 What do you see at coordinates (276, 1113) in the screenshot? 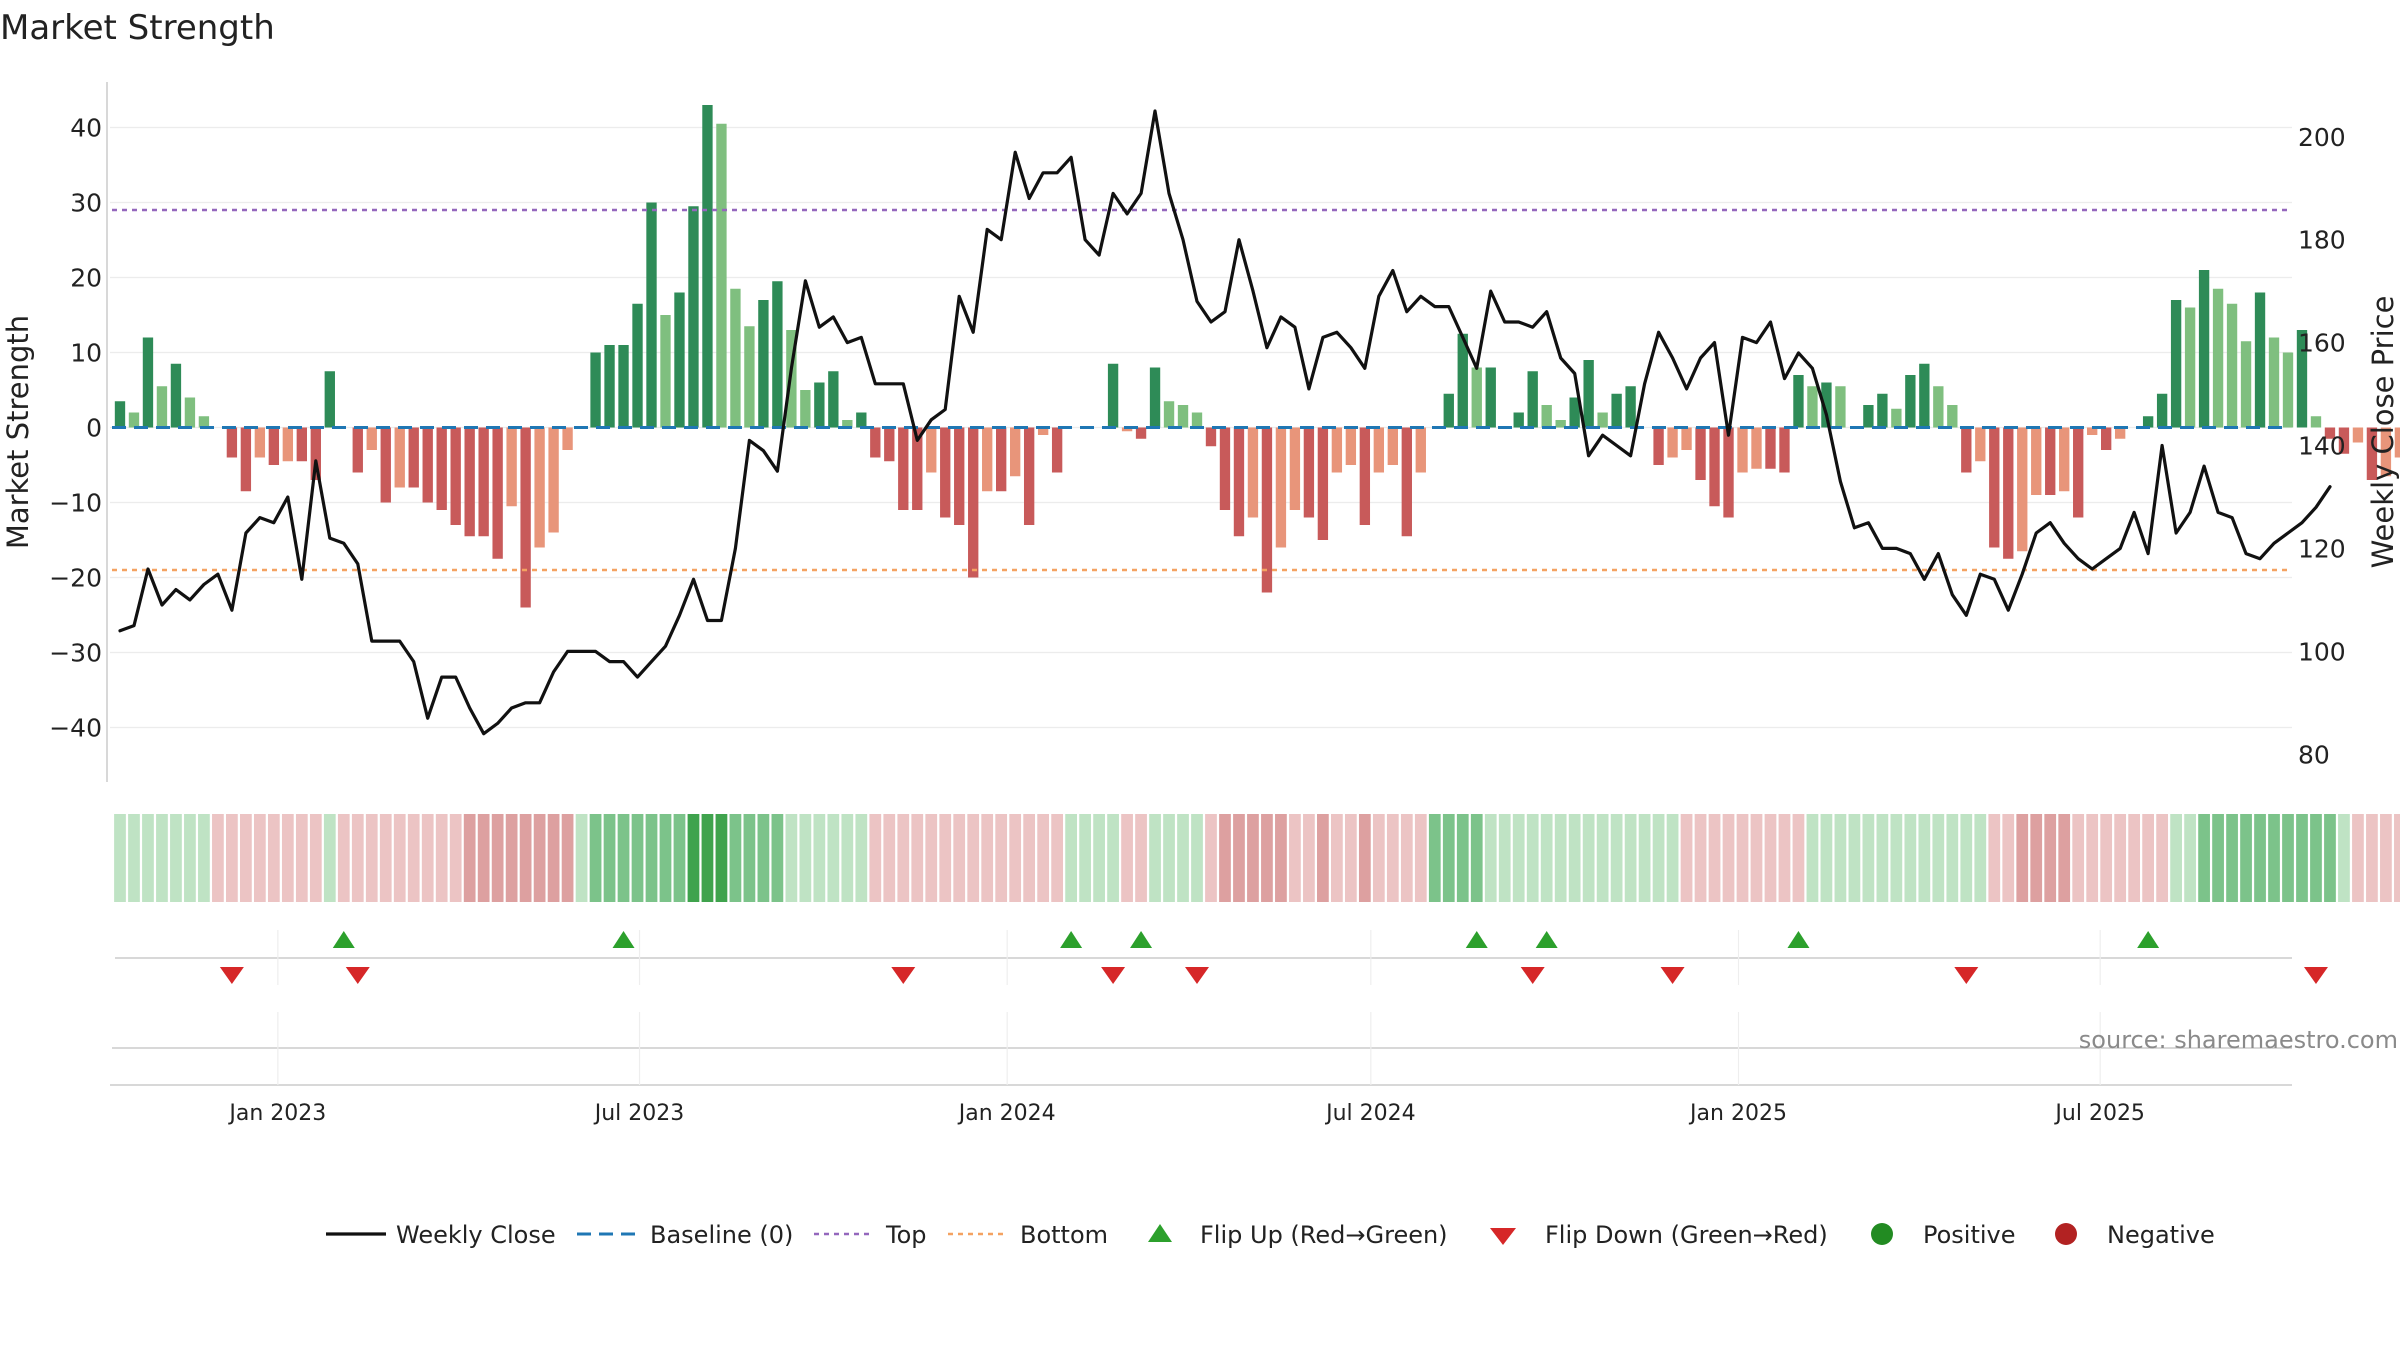
I see `date-tick-label: Jan 2023` at bounding box center [276, 1113].